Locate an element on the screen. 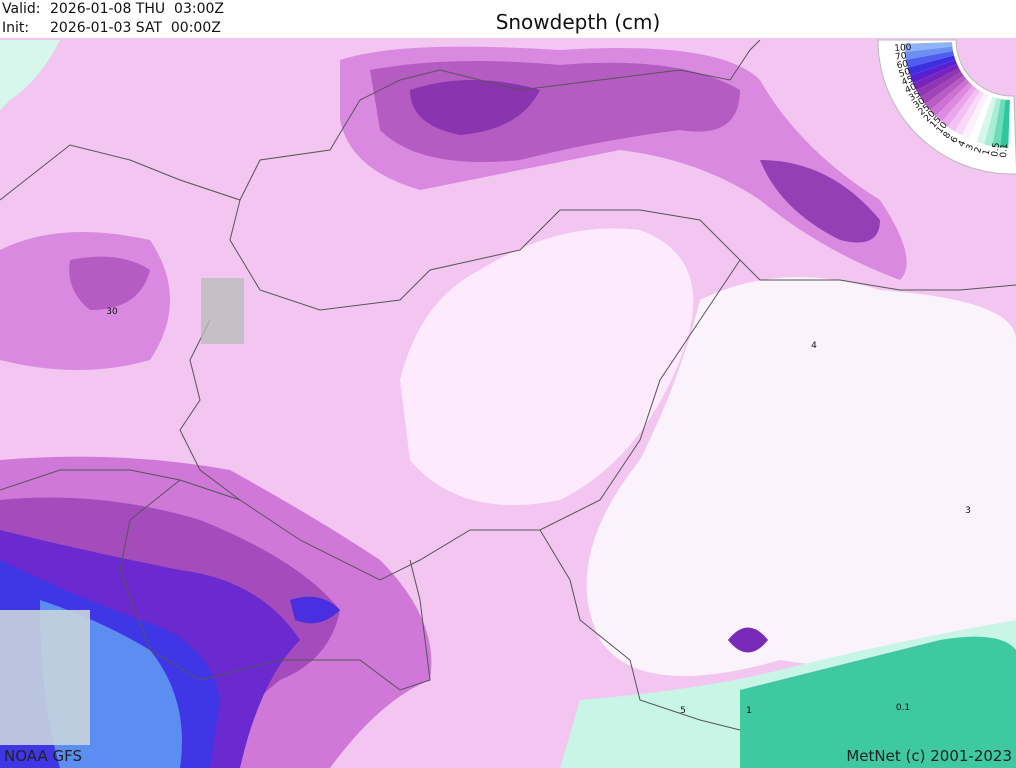 This screenshot has width=1016, height=768. legend-label: 3 is located at coordinates (970, 147).